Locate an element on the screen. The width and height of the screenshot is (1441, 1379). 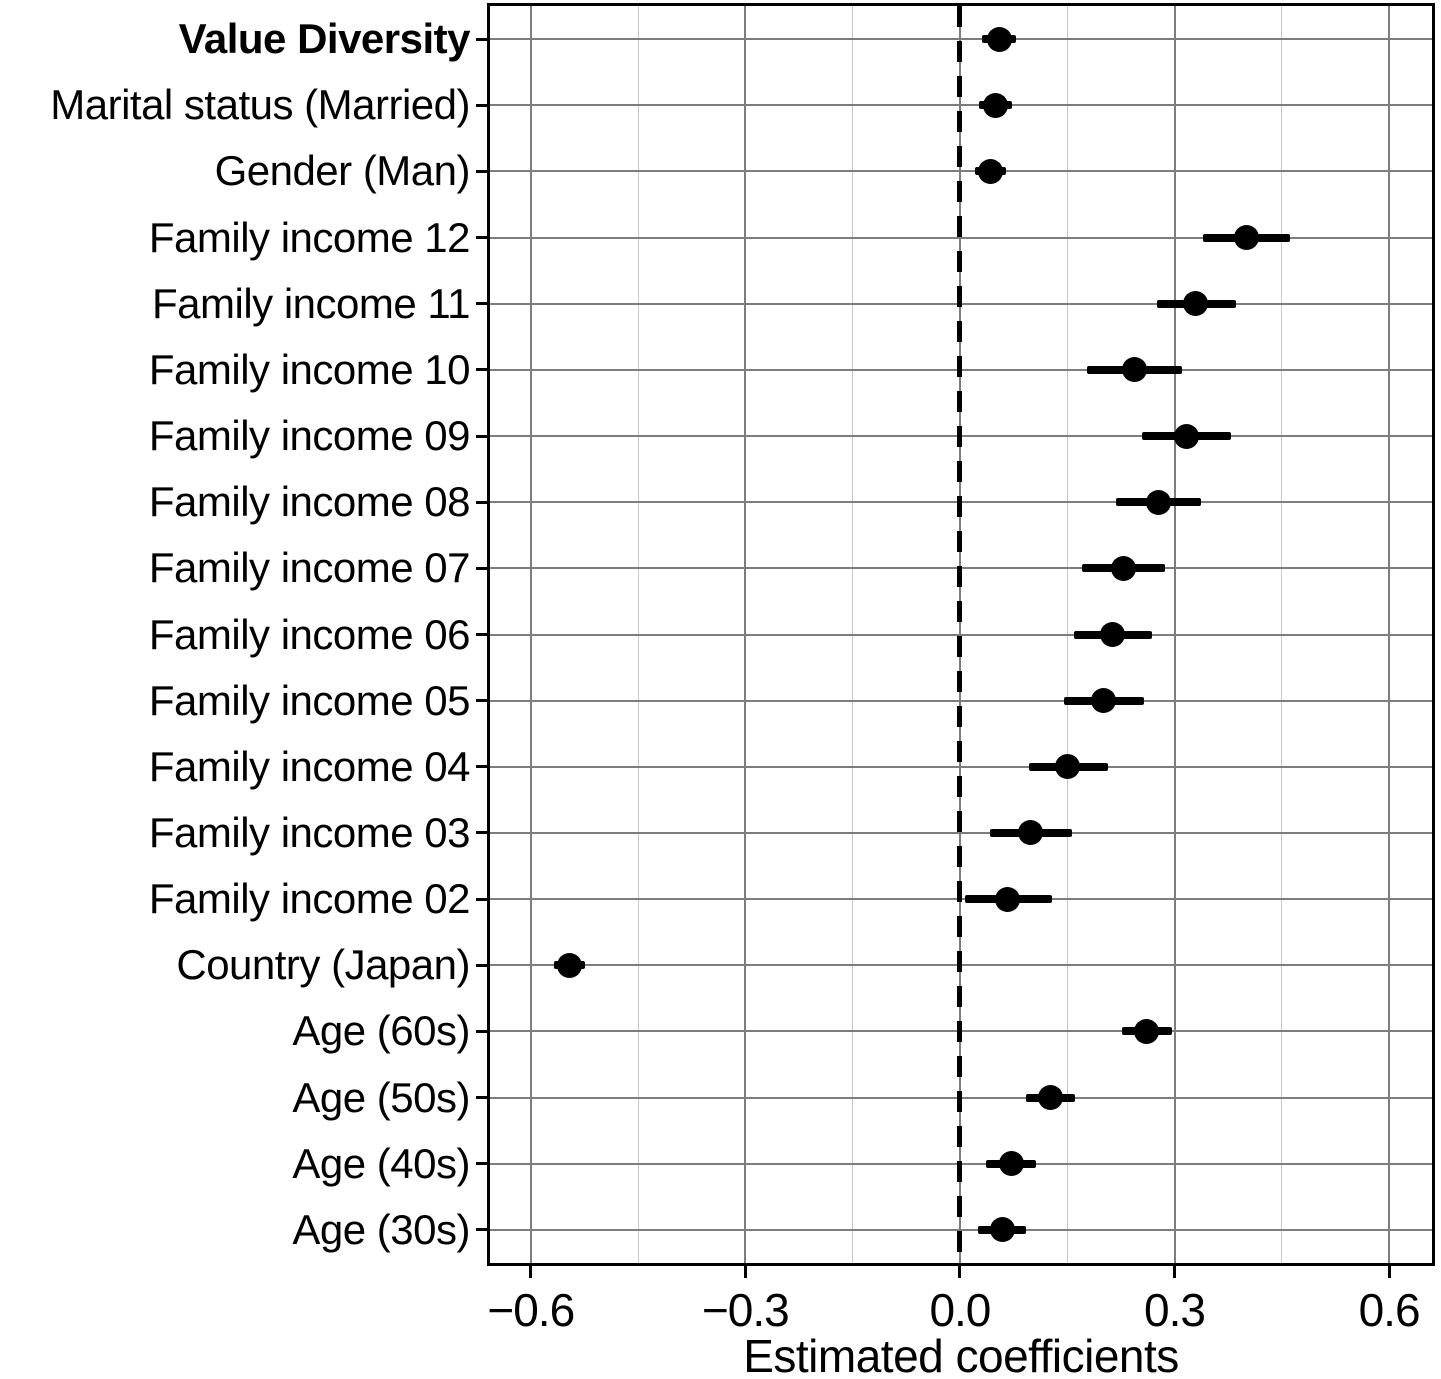
y-axis-label: Family income 05 is located at coordinates (309, 700).